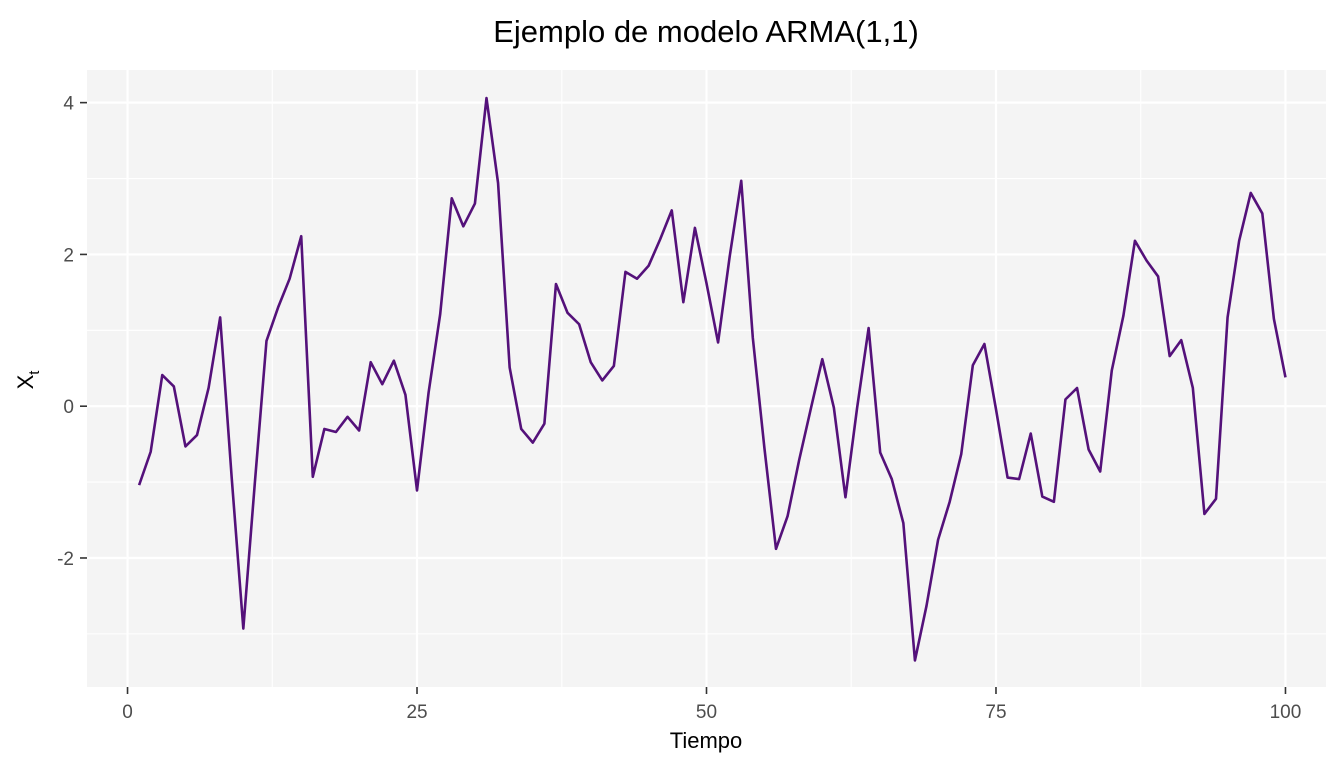 This screenshot has height=768, width=1344. I want to click on y-axis-title: Xt, so click(28, 380).